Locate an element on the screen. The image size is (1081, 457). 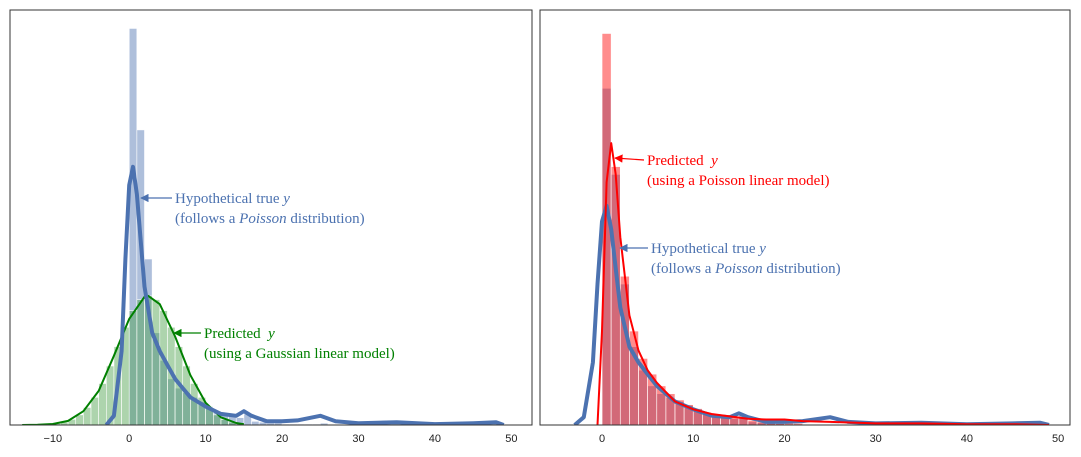
annotation: (using a Poisson linear model) is located at coordinates (738, 181).